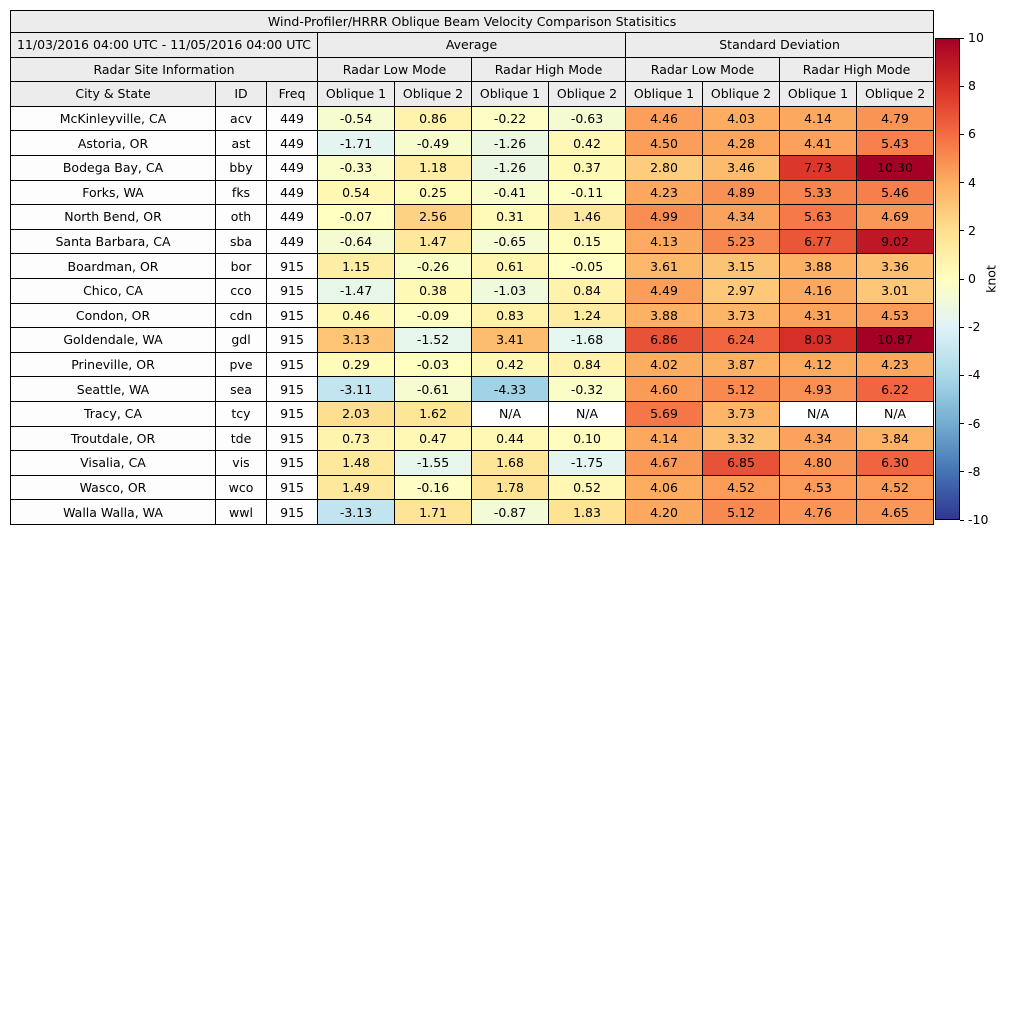 This screenshot has width=1024, height=1024. I want to click on value-cell: 5.43, so click(895, 143).